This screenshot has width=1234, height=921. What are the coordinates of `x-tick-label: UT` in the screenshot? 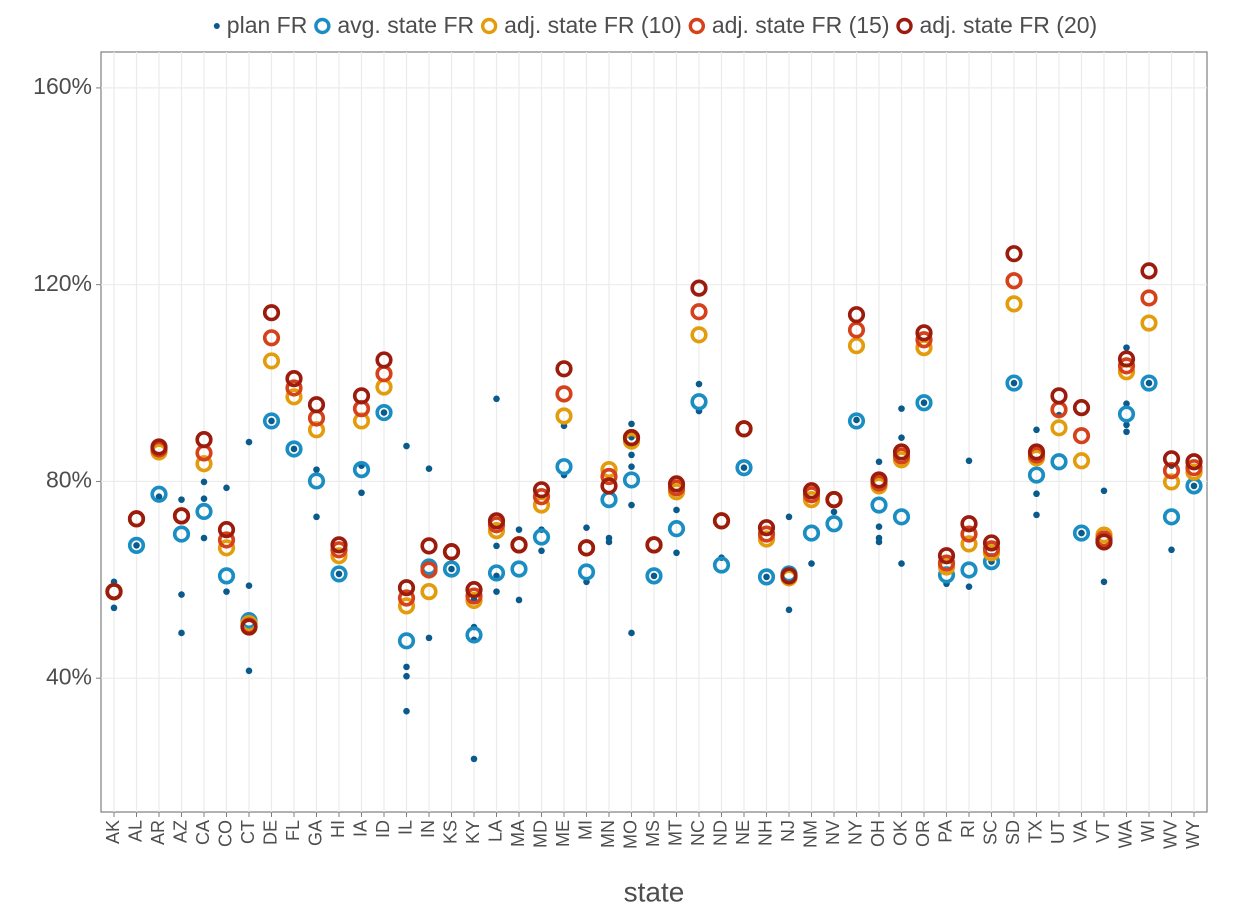 It's located at (1058, 832).